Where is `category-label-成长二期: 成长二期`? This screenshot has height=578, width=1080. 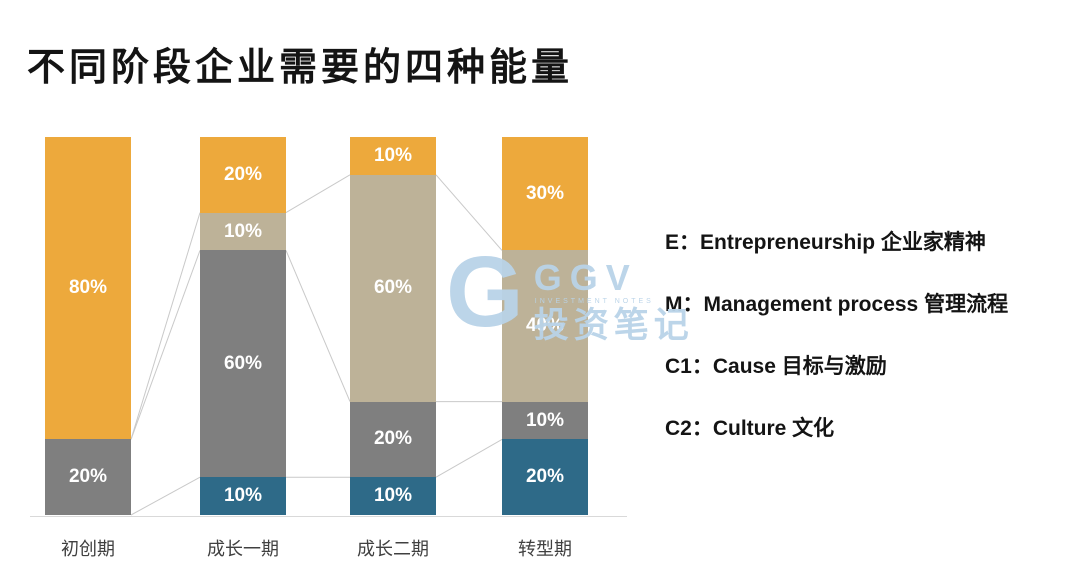 category-label-成长二期: 成长二期 is located at coordinates (393, 549).